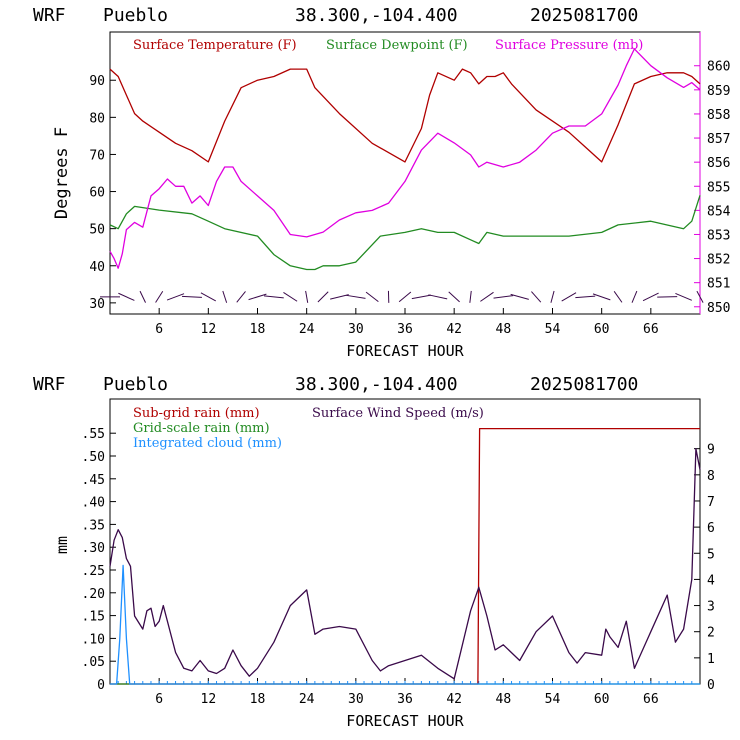  What do you see at coordinates (711, 502) in the screenshot?
I see `y2-tick-label: 7` at bounding box center [711, 502].